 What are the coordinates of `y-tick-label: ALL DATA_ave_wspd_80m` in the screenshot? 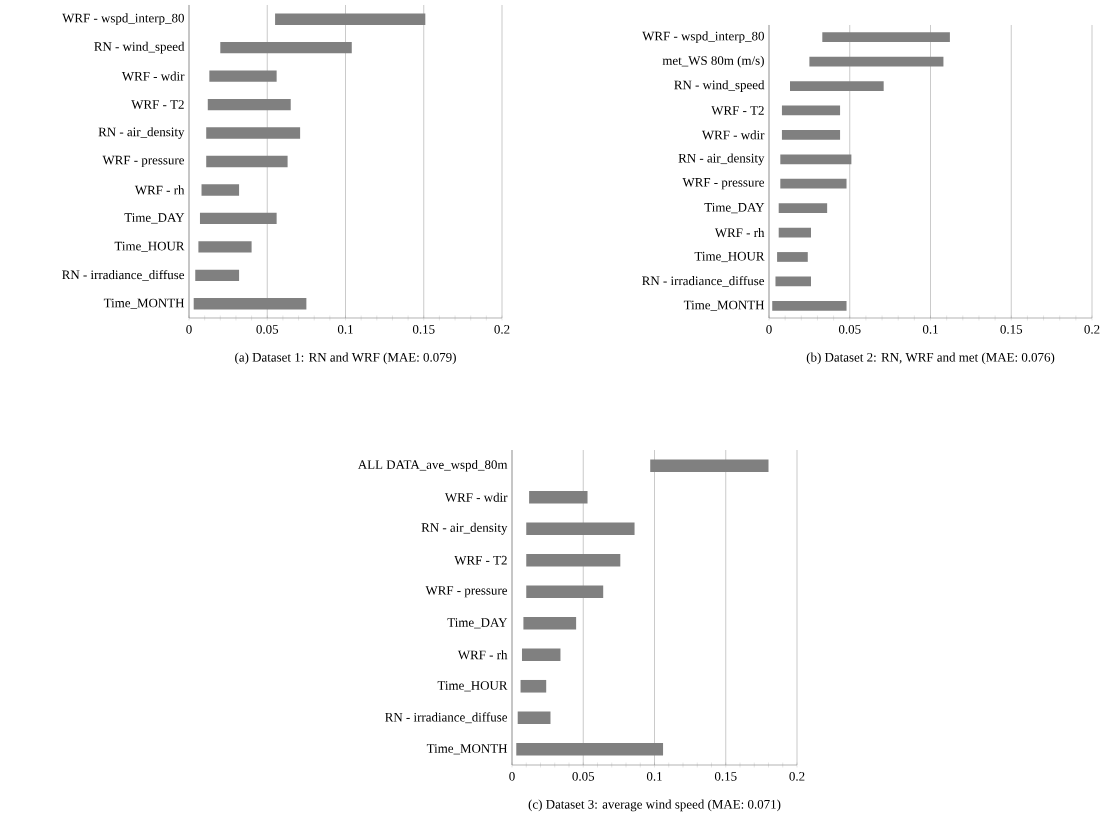 It's located at (432, 465).